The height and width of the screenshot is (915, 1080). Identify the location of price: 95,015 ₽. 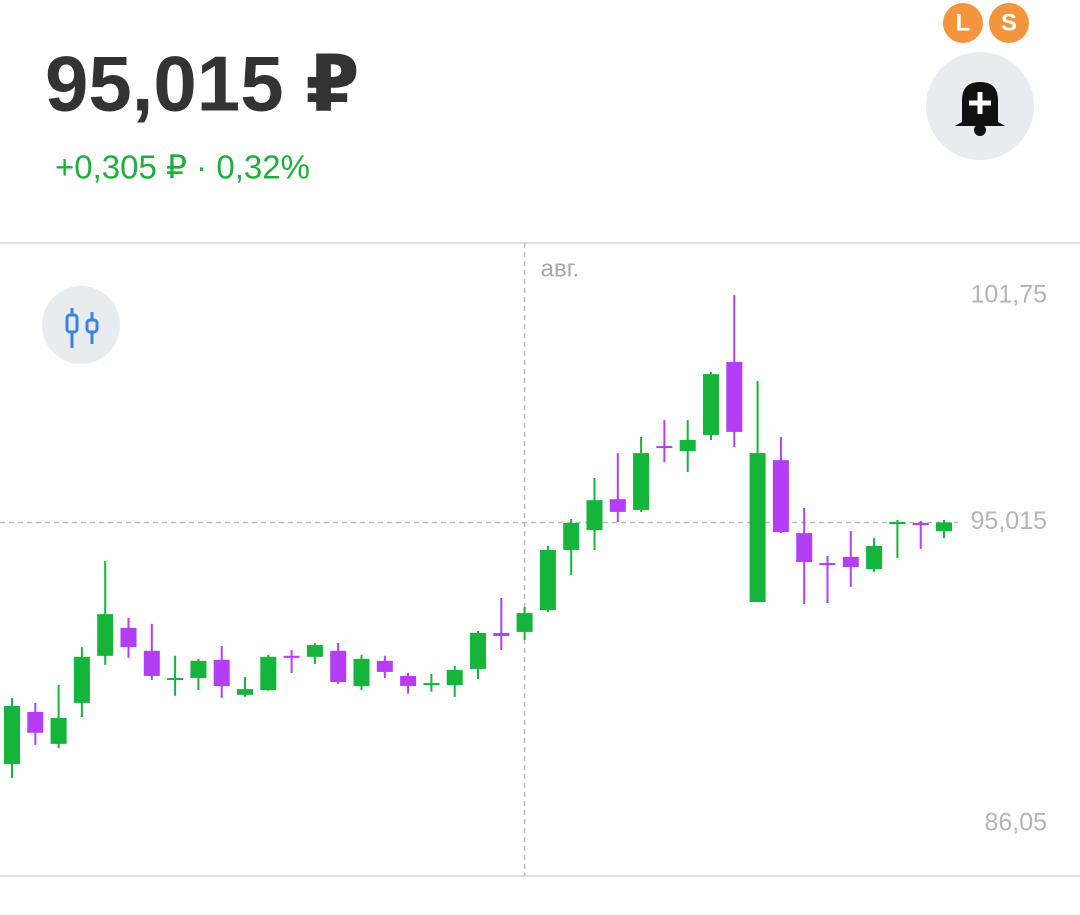
(202, 84).